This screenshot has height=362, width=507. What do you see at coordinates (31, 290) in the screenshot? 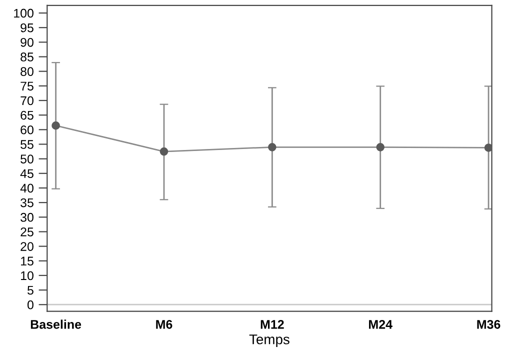
I see `y-tick-label: 5` at bounding box center [31, 290].